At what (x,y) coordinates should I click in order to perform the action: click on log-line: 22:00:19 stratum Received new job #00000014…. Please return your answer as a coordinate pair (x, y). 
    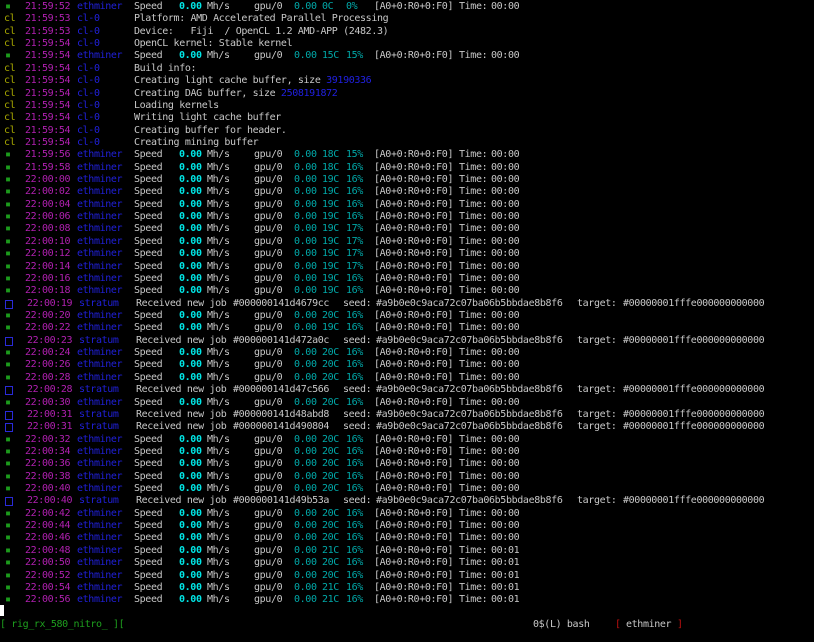
    Looking at the image, I should click on (407, 304).